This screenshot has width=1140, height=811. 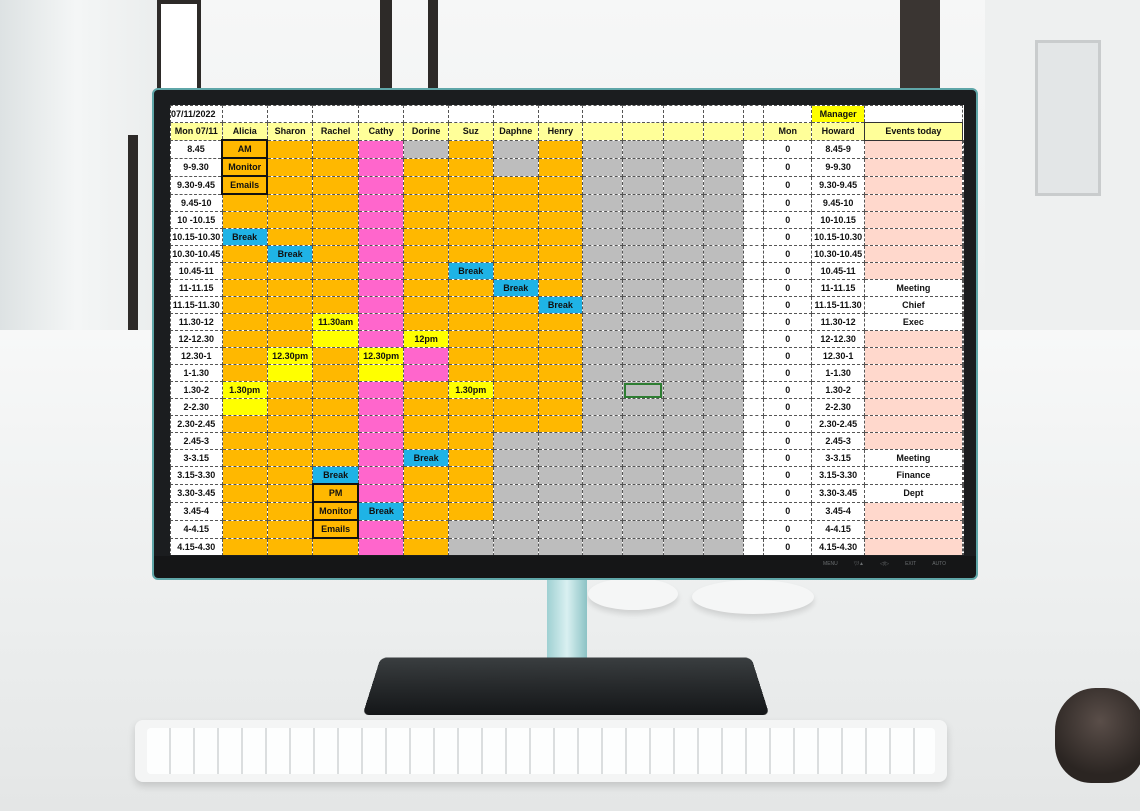 I want to click on slot-label-cell: 11-11.15, so click(x=838, y=288).